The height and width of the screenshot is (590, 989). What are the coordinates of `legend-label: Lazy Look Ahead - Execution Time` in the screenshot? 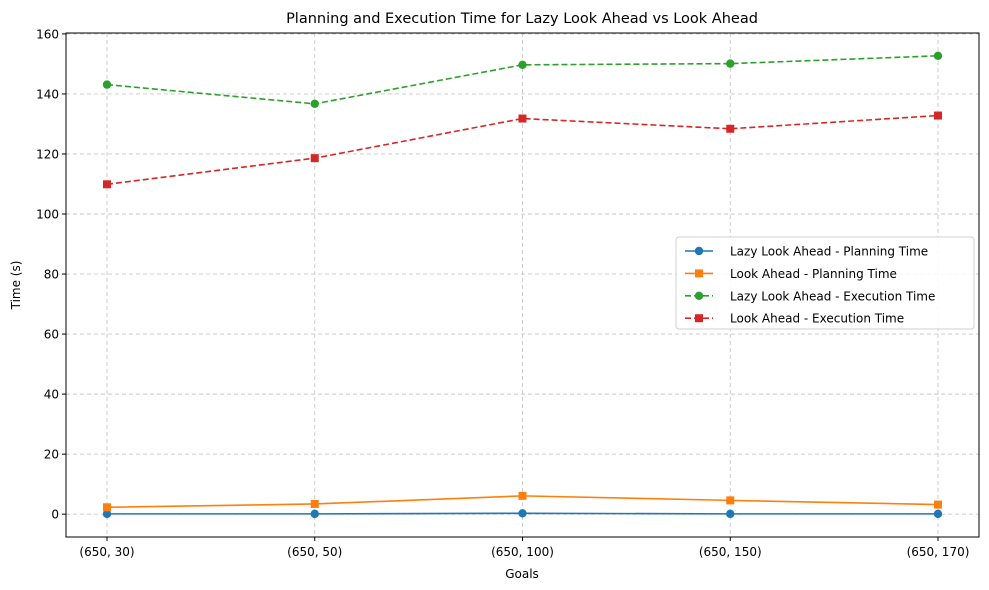 It's located at (832, 296).